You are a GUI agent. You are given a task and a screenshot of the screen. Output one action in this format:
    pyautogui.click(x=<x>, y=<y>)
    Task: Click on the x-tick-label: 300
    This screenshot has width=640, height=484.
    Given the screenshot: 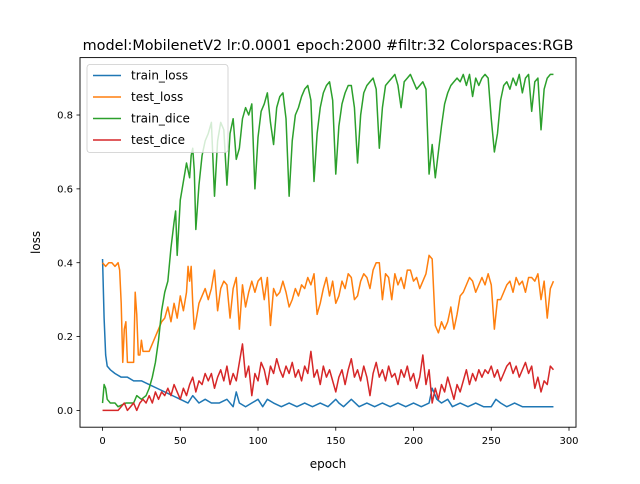 What is the action you would take?
    pyautogui.click(x=568, y=441)
    